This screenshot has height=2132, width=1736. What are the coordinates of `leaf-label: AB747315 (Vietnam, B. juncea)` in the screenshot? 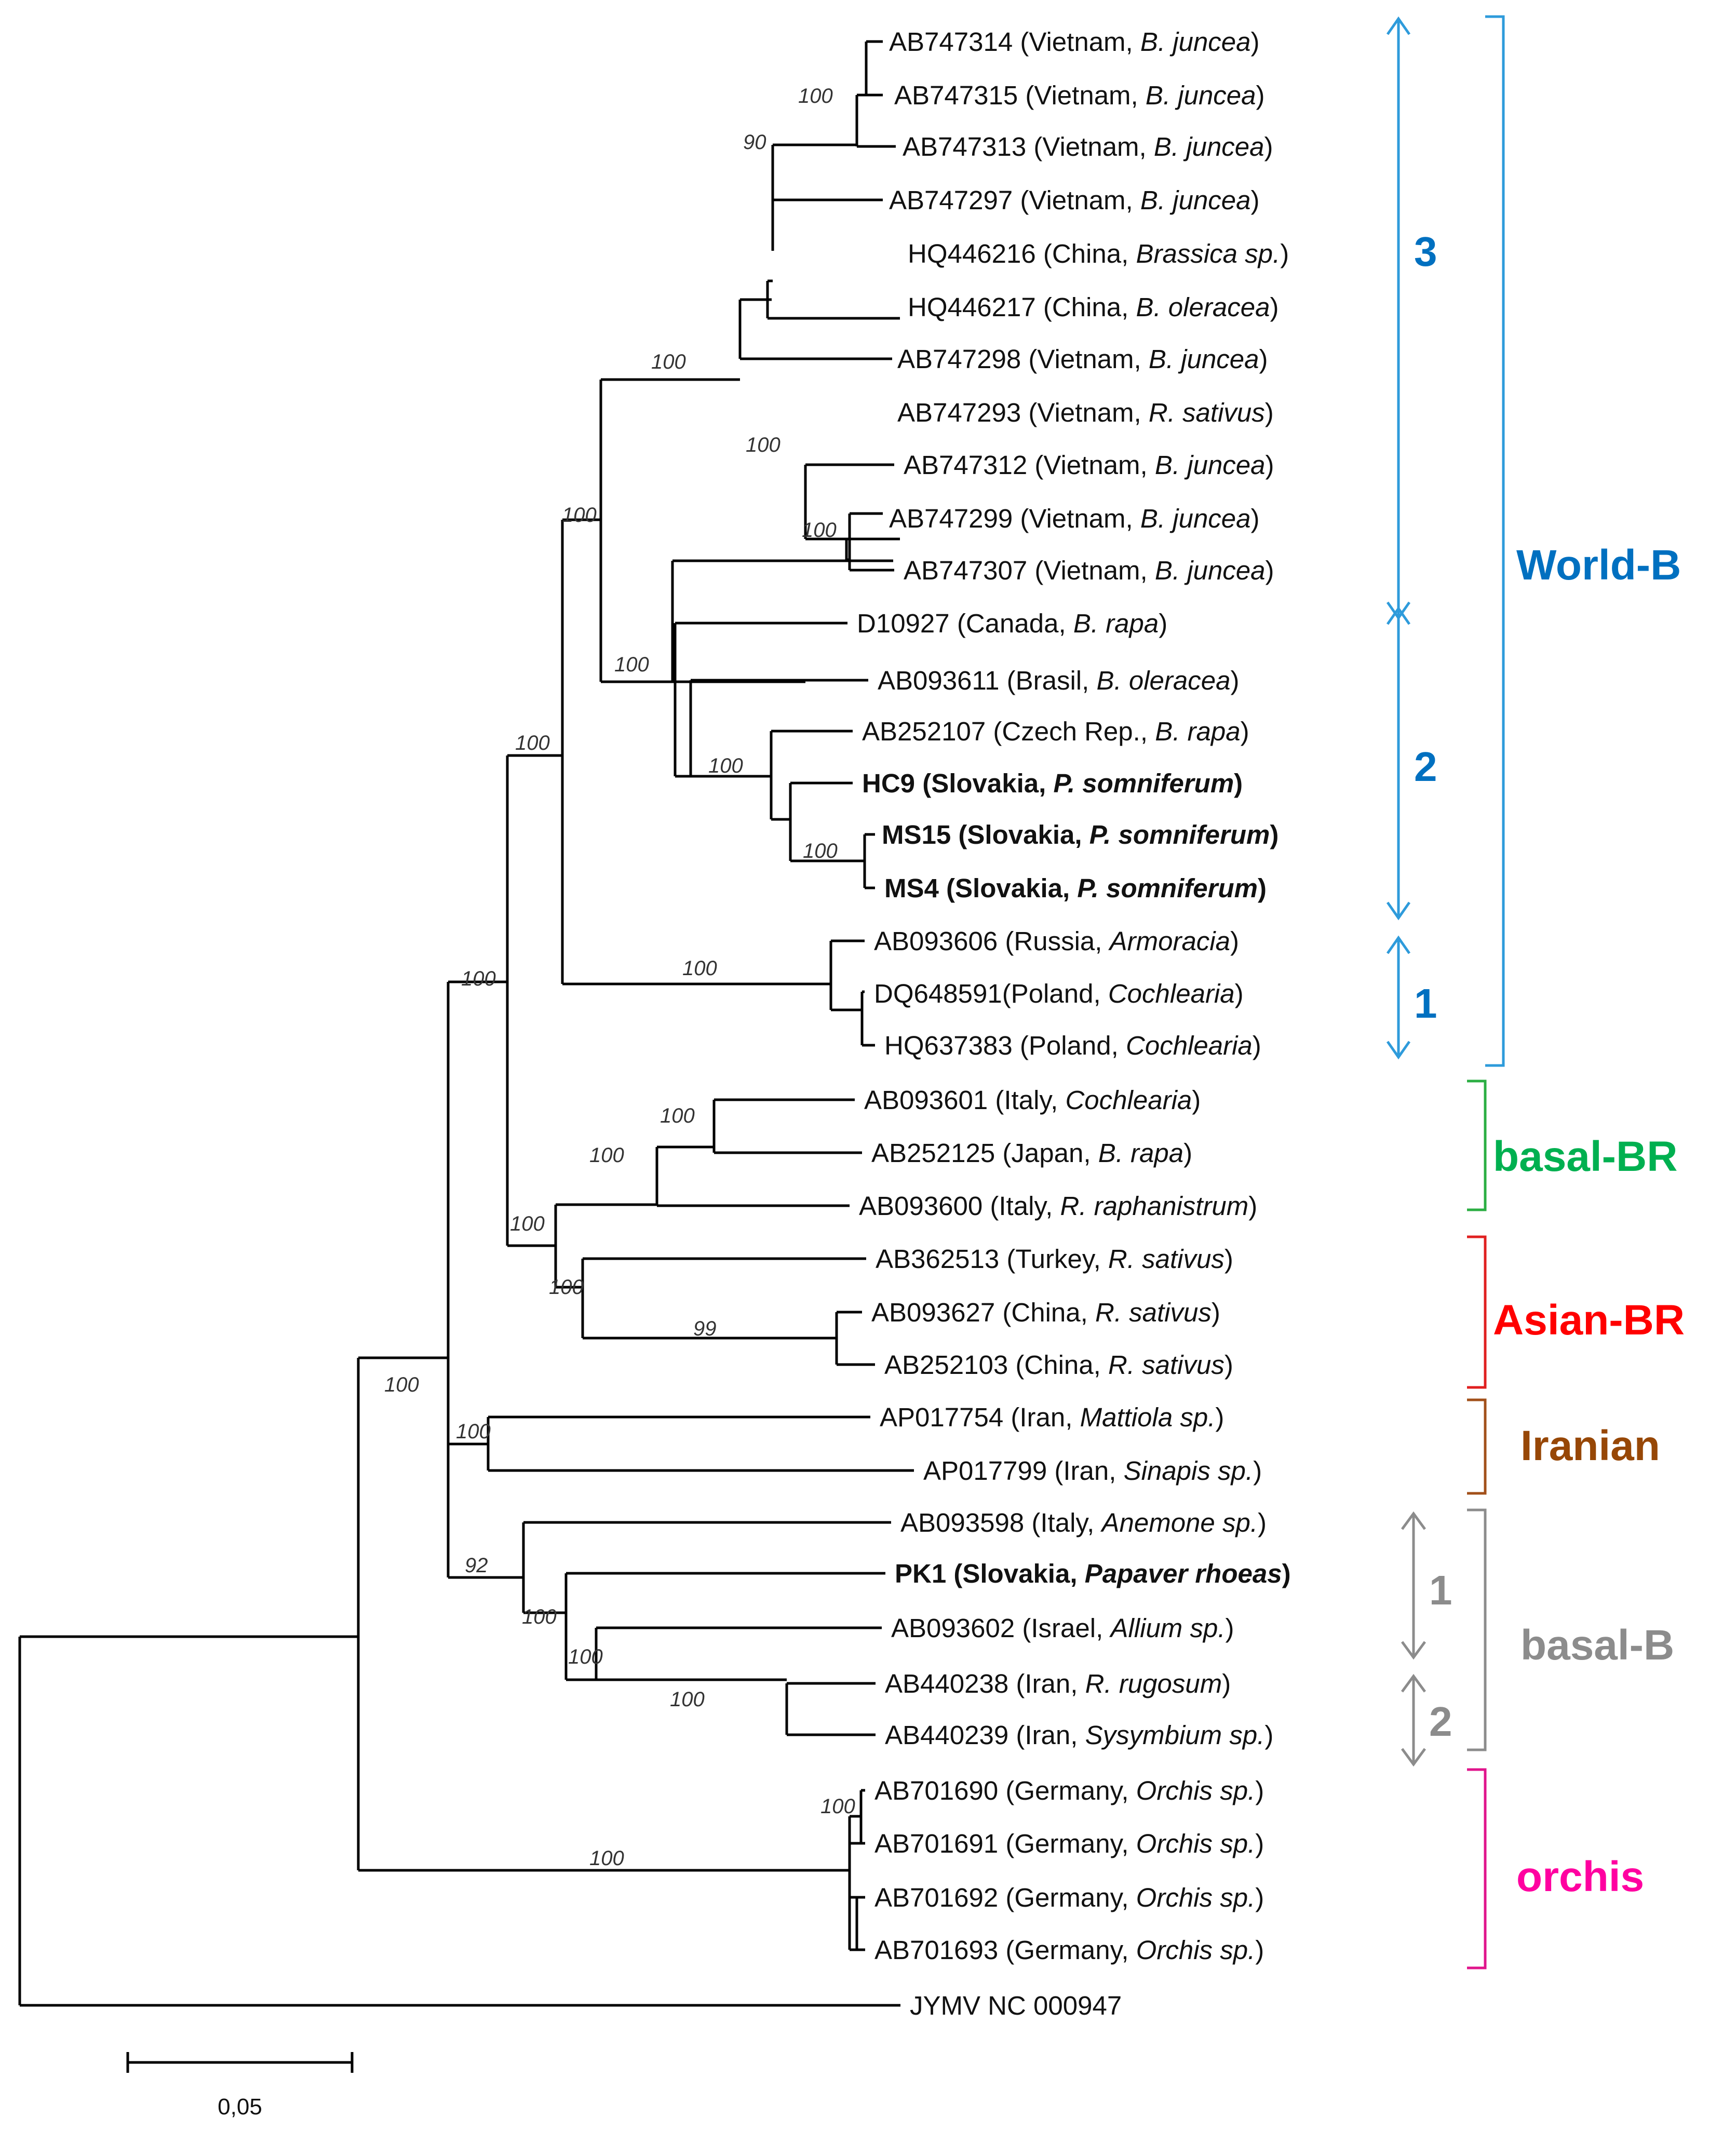 It's located at (1079, 95).